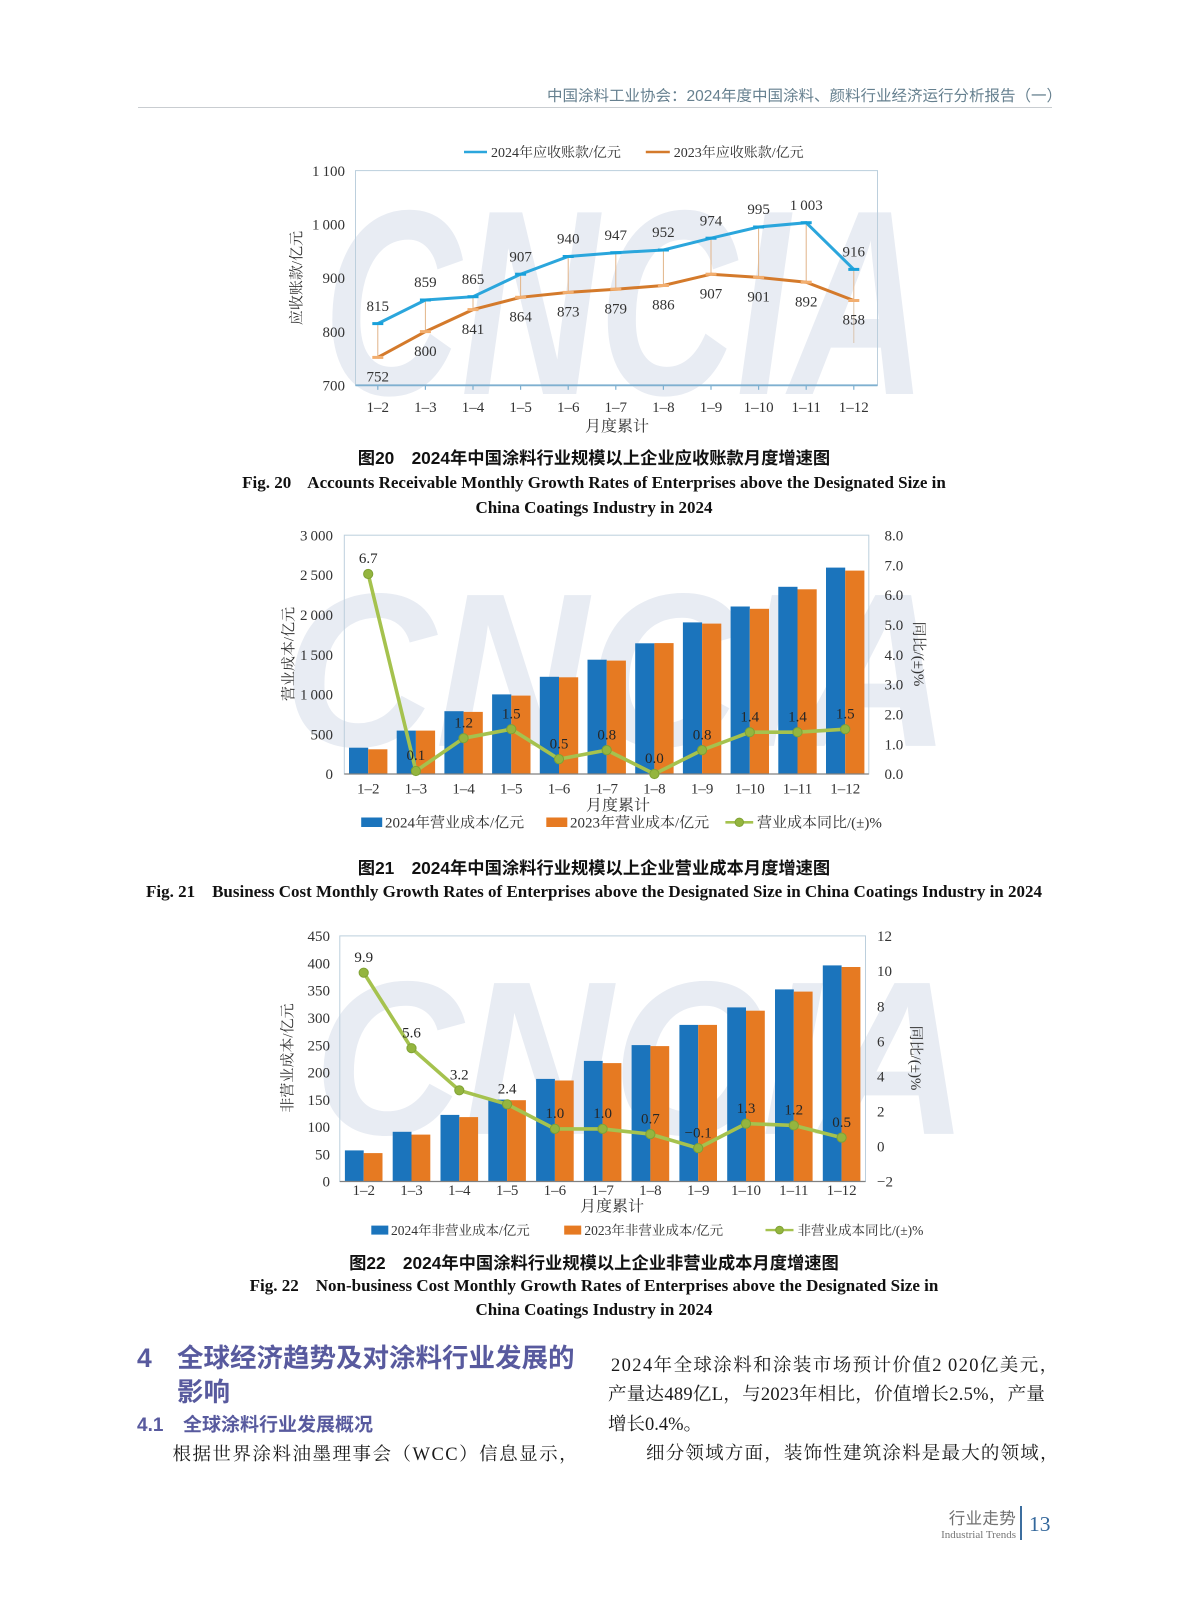  What do you see at coordinates (316, 616) in the screenshot?
I see `svg-text: 2 000` at bounding box center [316, 616].